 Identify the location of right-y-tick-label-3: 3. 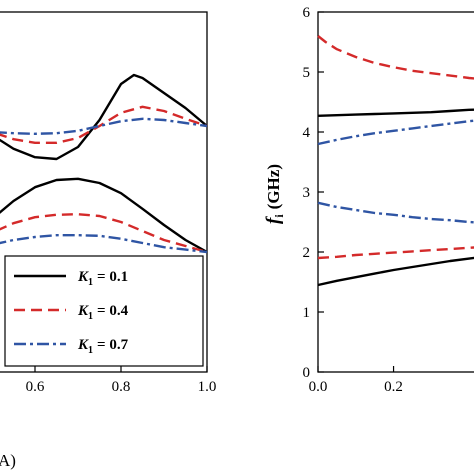
(307, 193).